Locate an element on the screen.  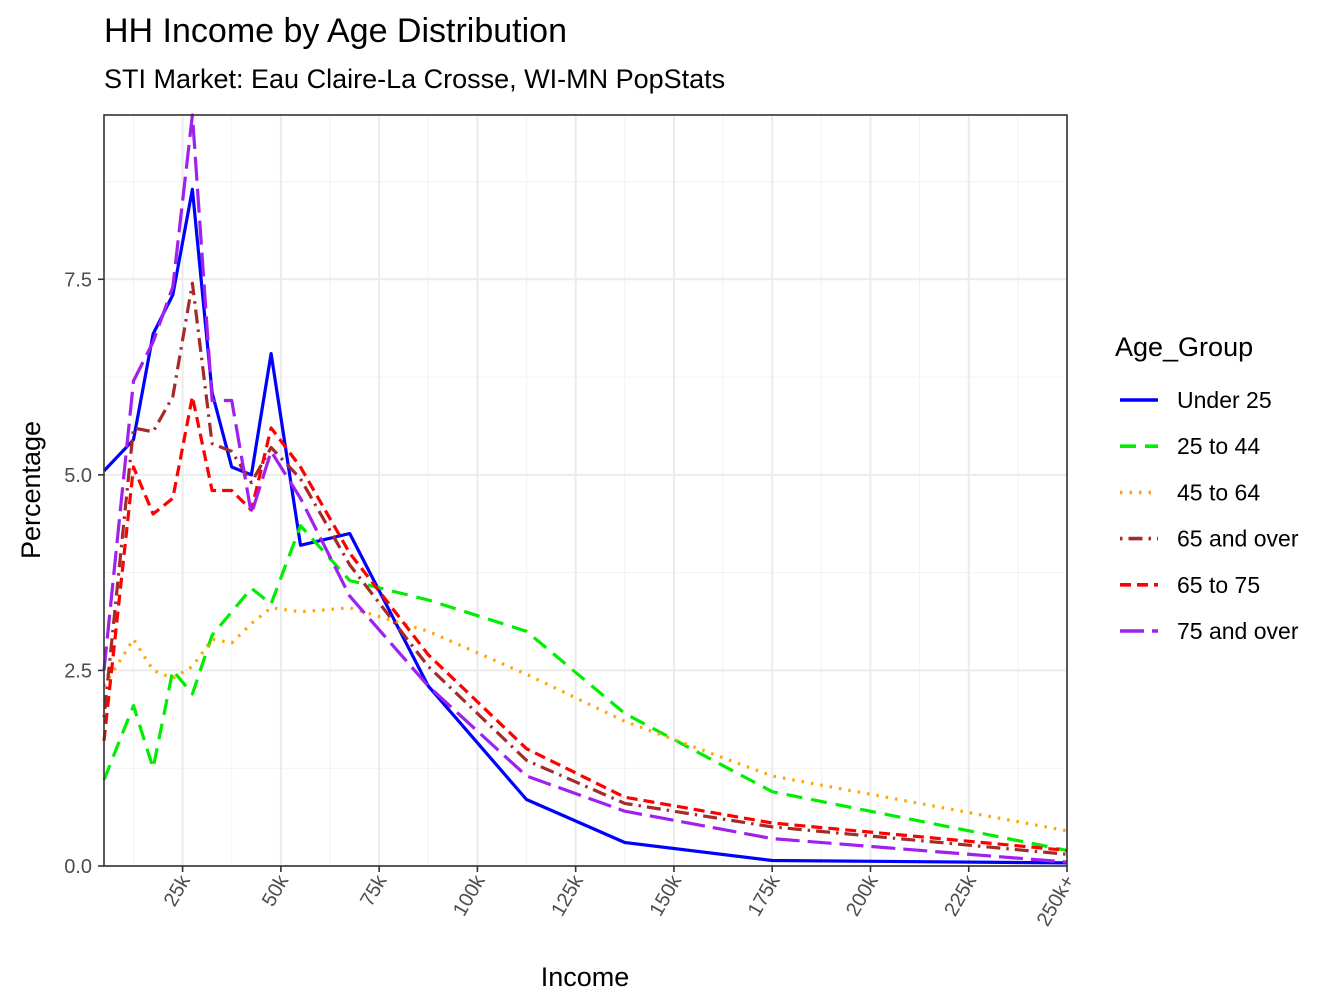
legend-label: 65 to 75 is located at coordinates (1218, 585).